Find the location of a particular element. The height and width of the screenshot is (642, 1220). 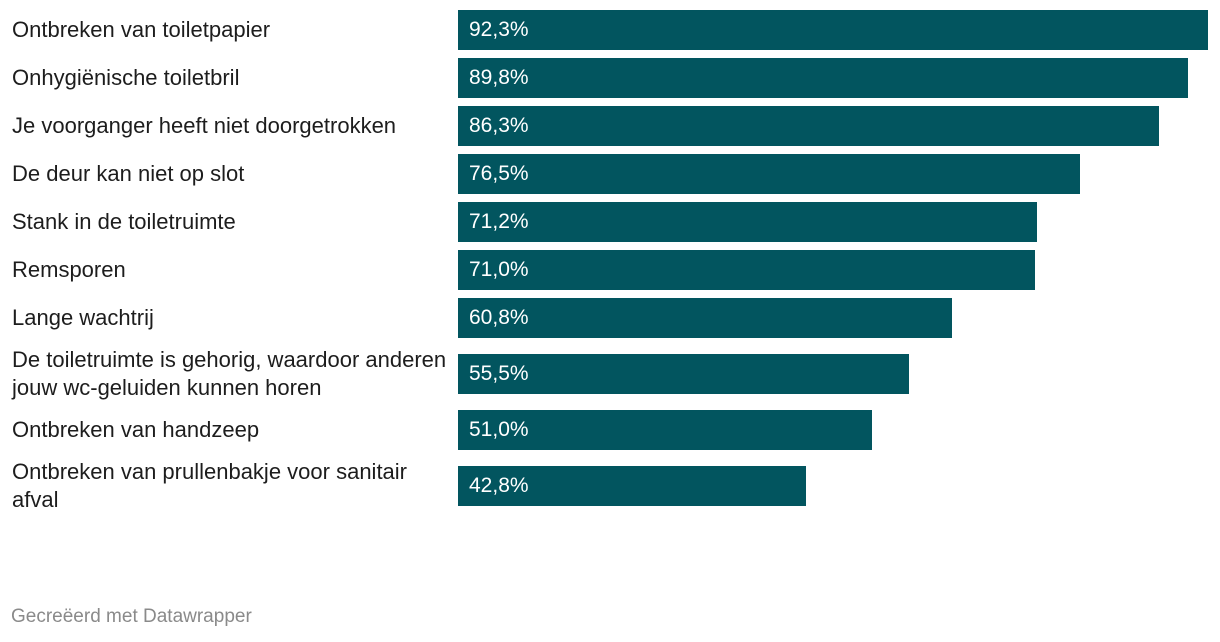

category-label: Onhygiënische toiletbril is located at coordinates (126, 77).